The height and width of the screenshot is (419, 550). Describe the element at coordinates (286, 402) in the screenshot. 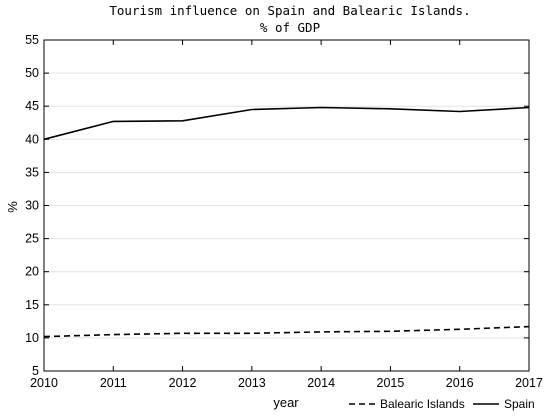

I see `x-axis-label: year` at that location.